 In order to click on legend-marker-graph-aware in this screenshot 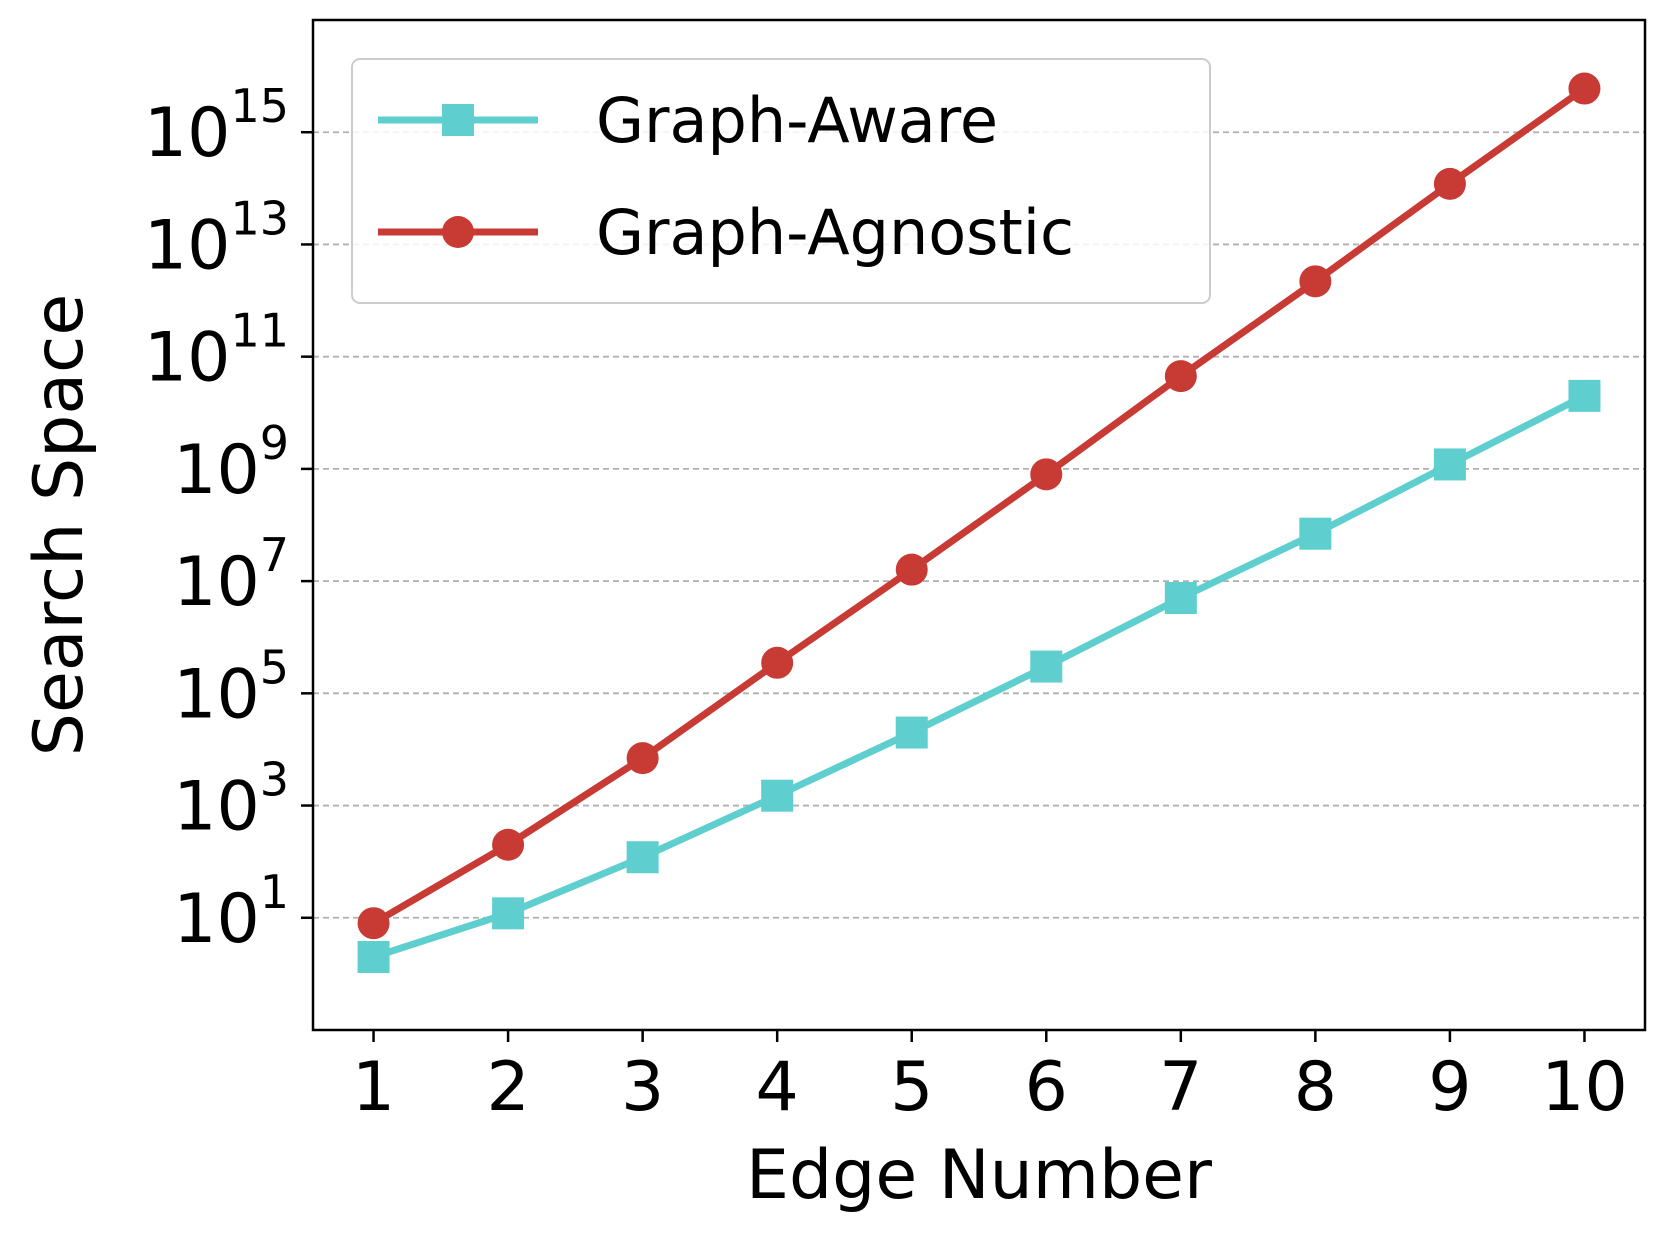, I will do `click(458, 120)`.